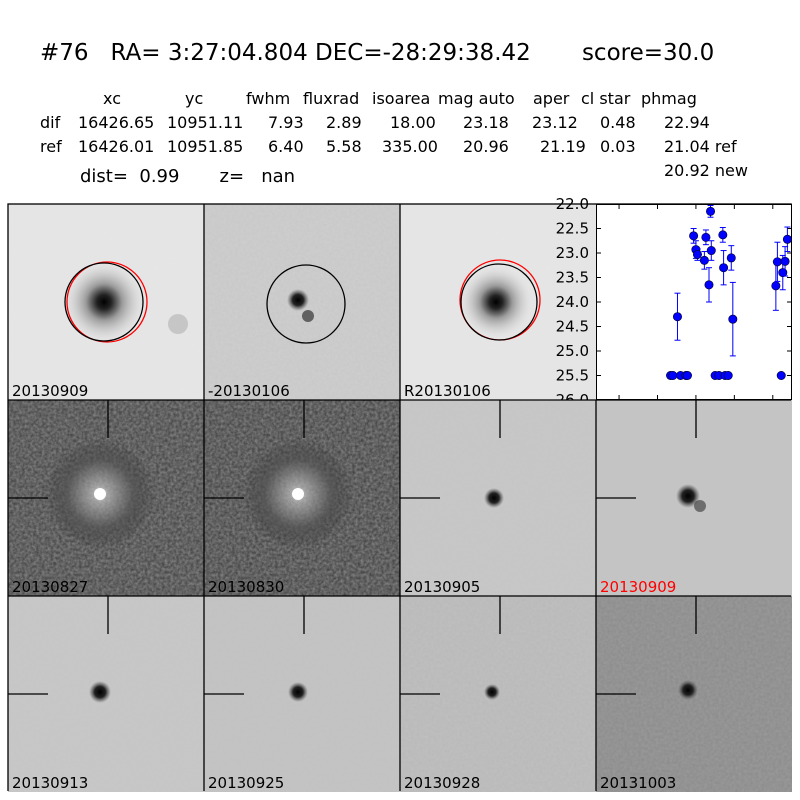 The image size is (800, 800). What do you see at coordinates (572, 376) in the screenshot?
I see `y-tick-label: 25.5` at bounding box center [572, 376].